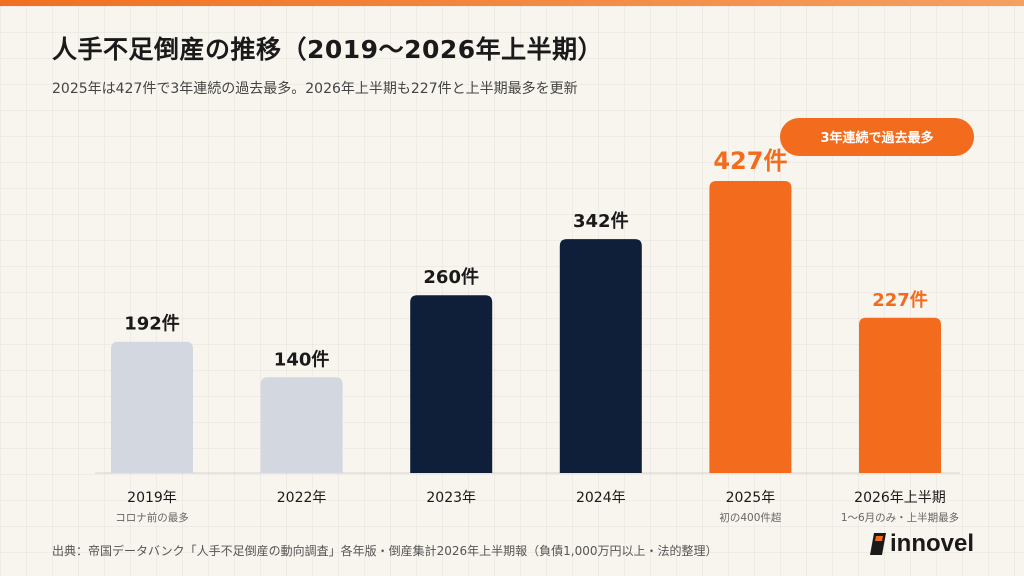 The height and width of the screenshot is (576, 1024). What do you see at coordinates (512, 3) in the screenshot?
I see `accent-top-bar` at bounding box center [512, 3].